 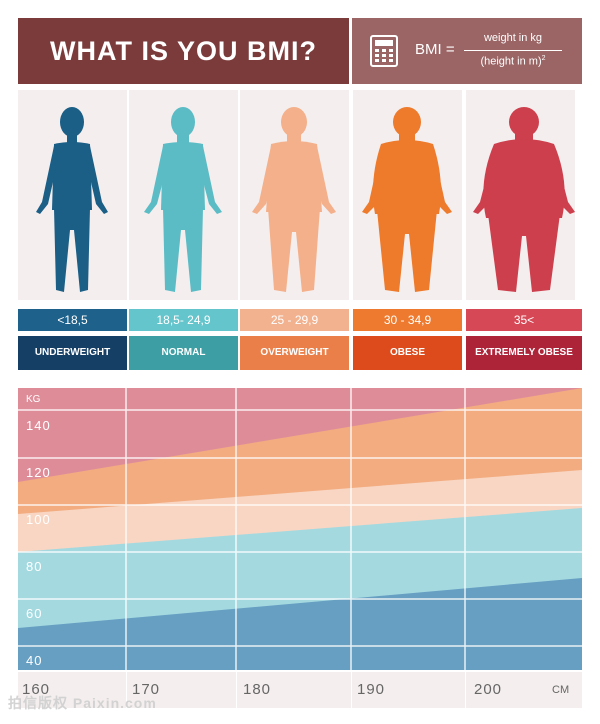 I want to click on range-obese: 30 - 34,9, so click(x=407, y=320).